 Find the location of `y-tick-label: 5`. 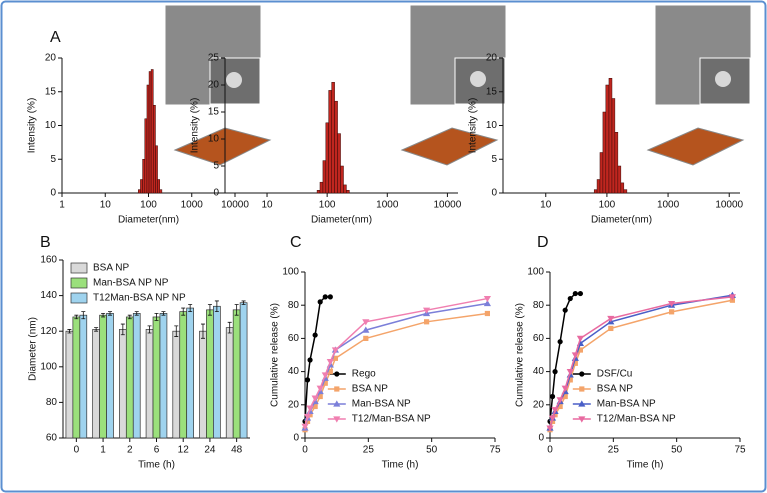

y-tick-label: 5 is located at coordinates (494, 159).